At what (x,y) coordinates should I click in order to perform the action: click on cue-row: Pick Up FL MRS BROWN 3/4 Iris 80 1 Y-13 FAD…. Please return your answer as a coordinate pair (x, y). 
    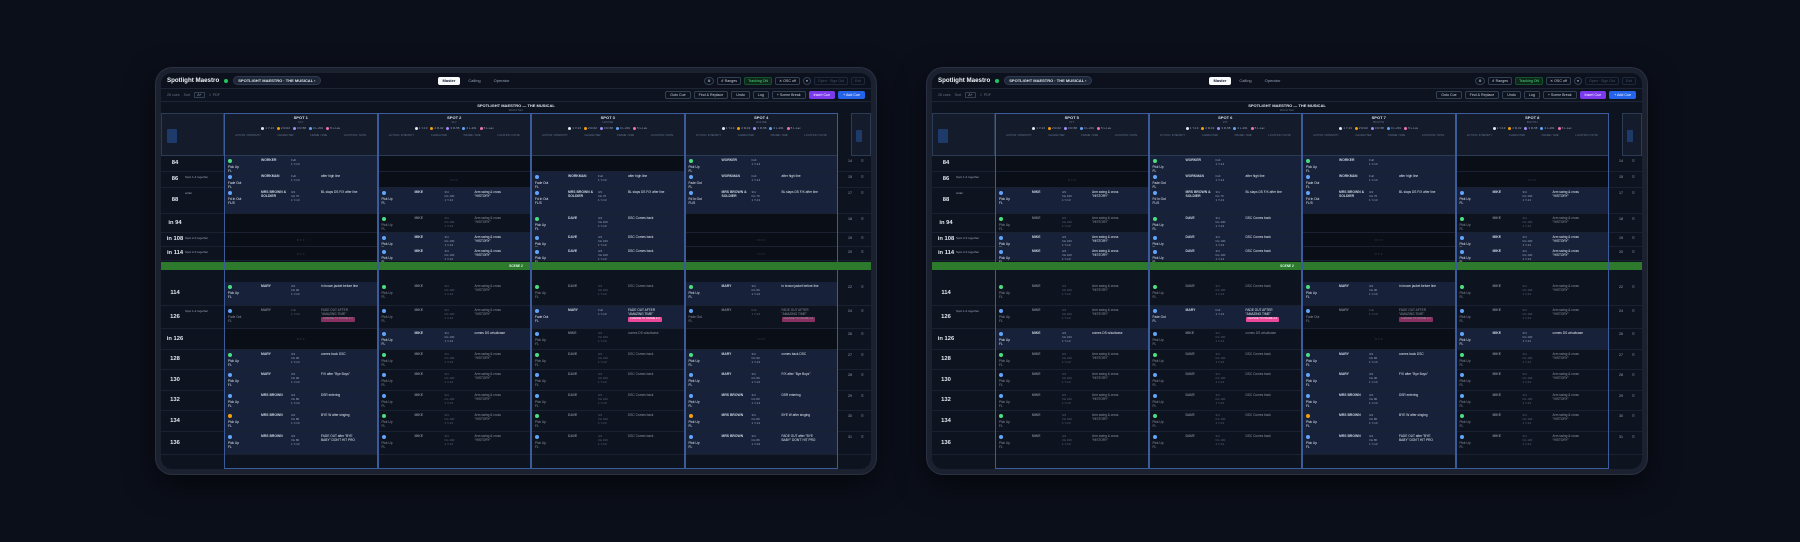
    Looking at the image, I should click on (516, 443).